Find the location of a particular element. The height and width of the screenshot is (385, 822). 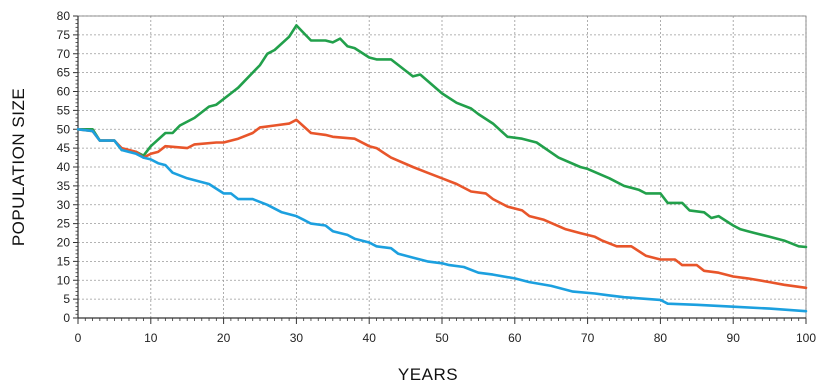

x-tick-label: 60 is located at coordinates (515, 338).